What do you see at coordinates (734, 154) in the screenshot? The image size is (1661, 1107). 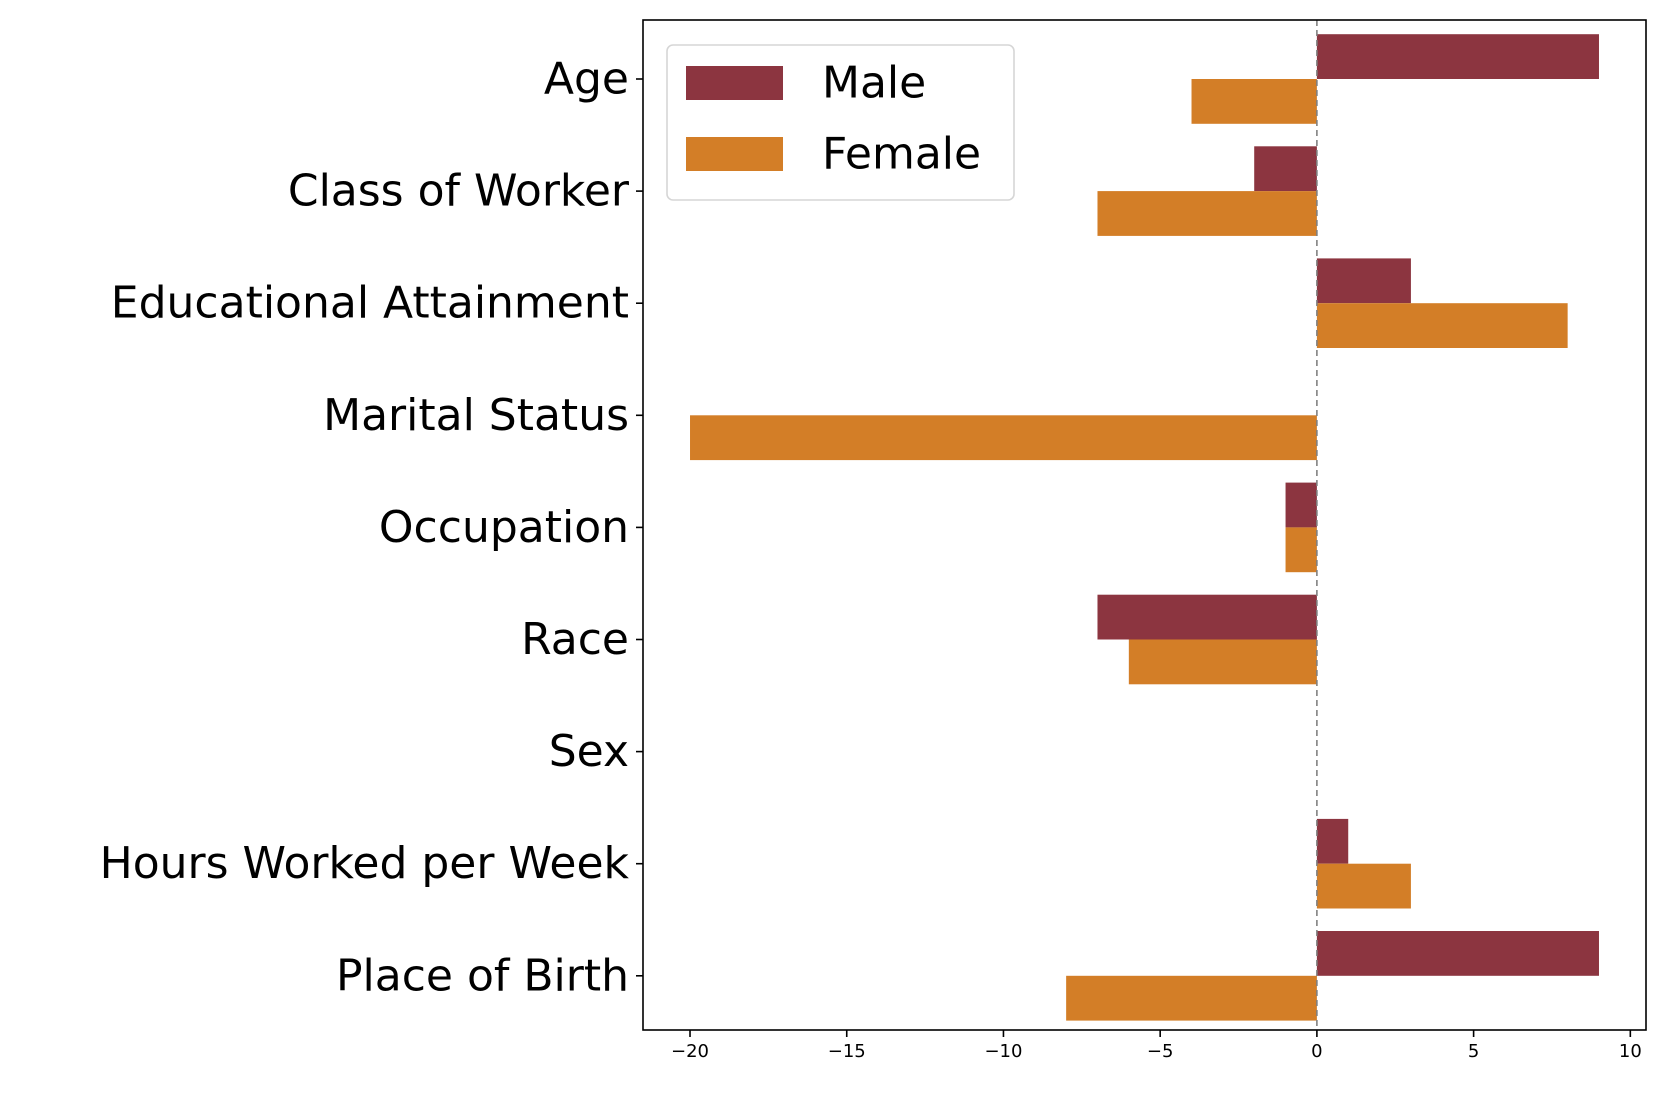 I see `legend-swatch-female` at bounding box center [734, 154].